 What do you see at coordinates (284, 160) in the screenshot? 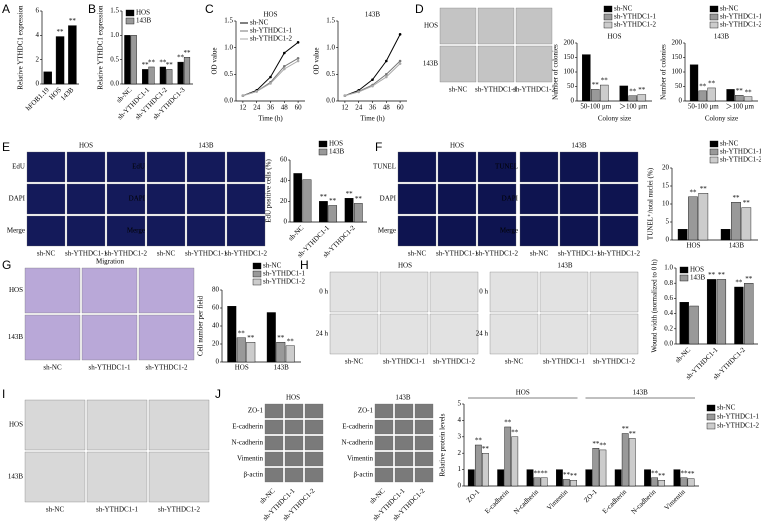
I see `y-tick-label: 60` at bounding box center [284, 160].